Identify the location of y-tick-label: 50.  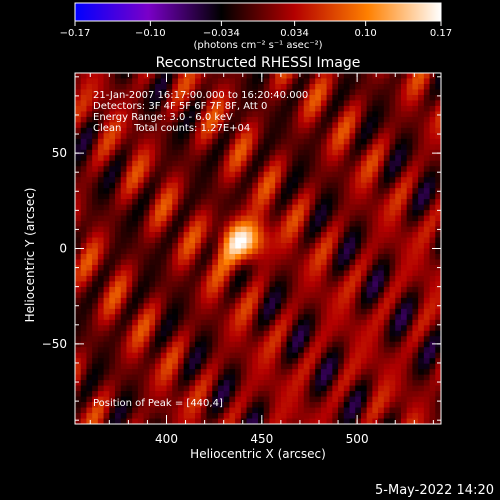
(59, 153).